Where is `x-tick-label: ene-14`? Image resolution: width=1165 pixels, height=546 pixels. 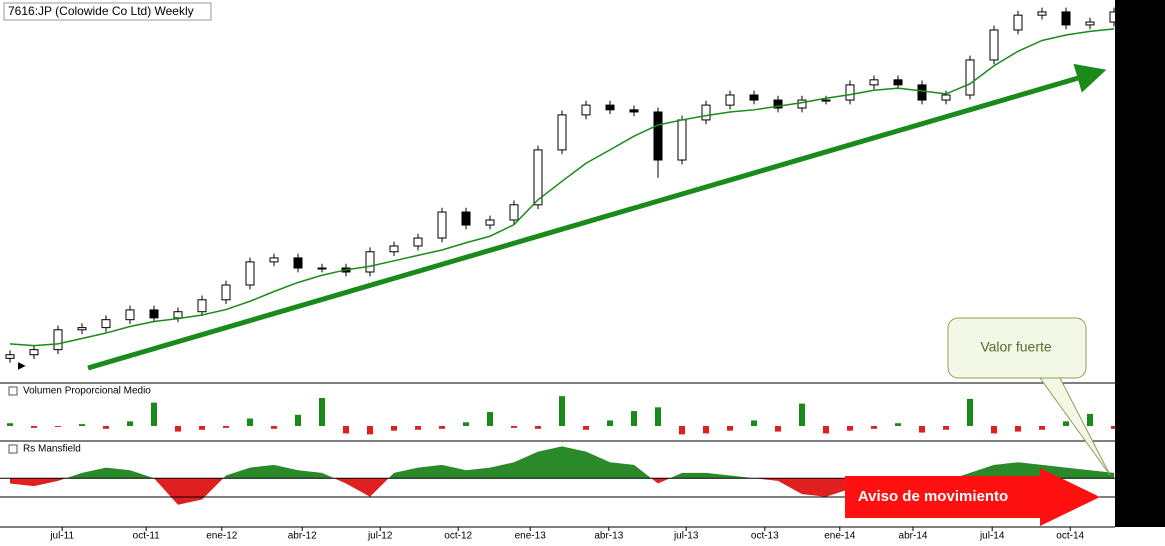 x-tick-label: ene-14 is located at coordinates (840, 536).